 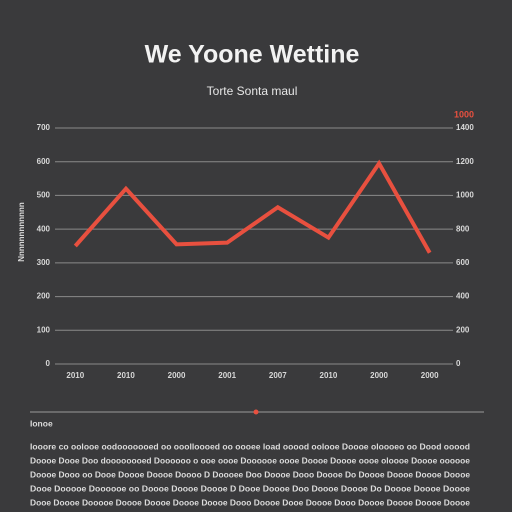 I want to click on divider-dot, so click(x=256, y=412).